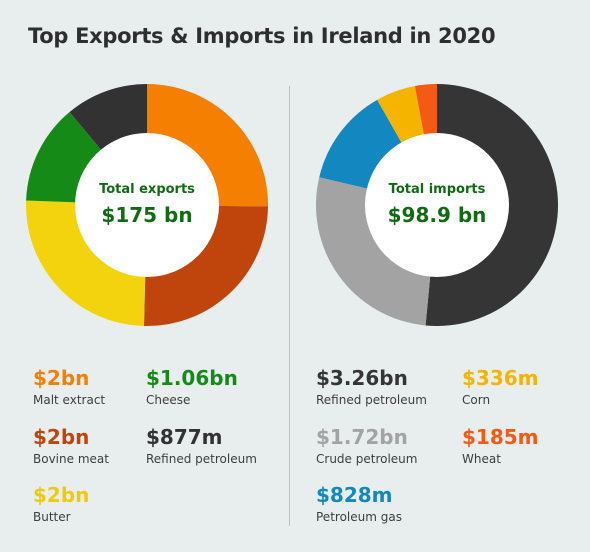 The image size is (590, 552). I want to click on legend-item-refined-petroleum-export: $877m Refined petroleum, so click(201, 445).